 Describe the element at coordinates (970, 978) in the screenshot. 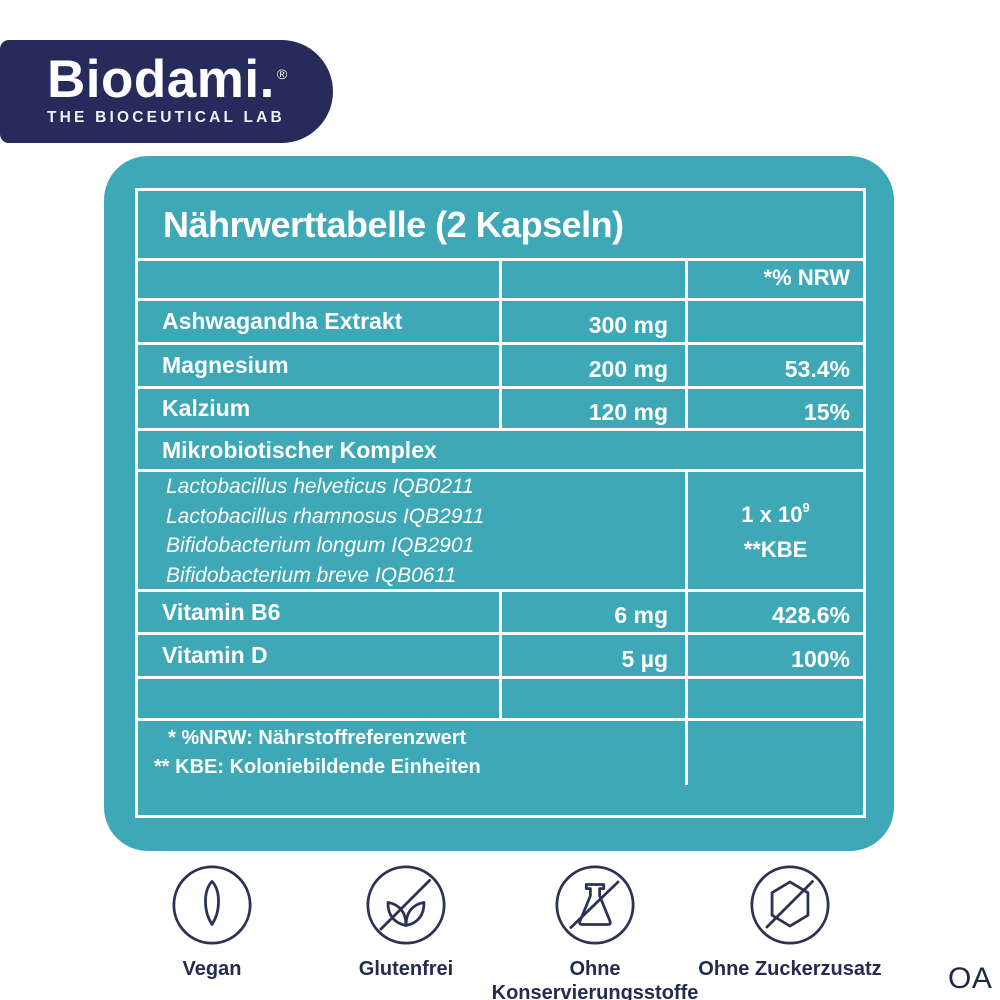

I see `watermark: OA` at that location.